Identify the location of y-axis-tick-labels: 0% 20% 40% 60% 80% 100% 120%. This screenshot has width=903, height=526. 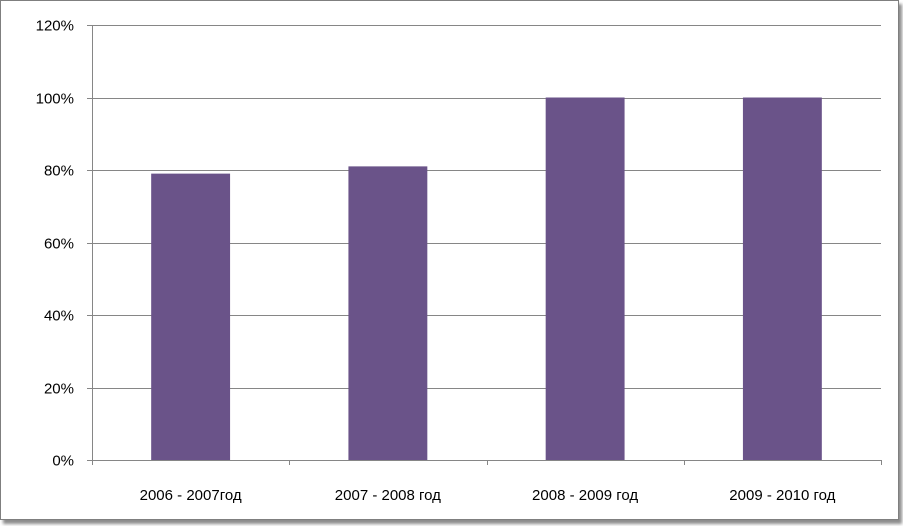
(55, 244).